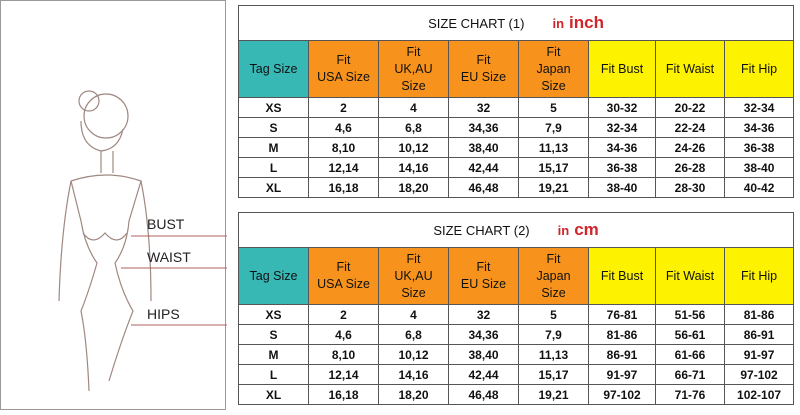 The image size is (800, 415). I want to click on data-cell: 12,14, so click(343, 374).